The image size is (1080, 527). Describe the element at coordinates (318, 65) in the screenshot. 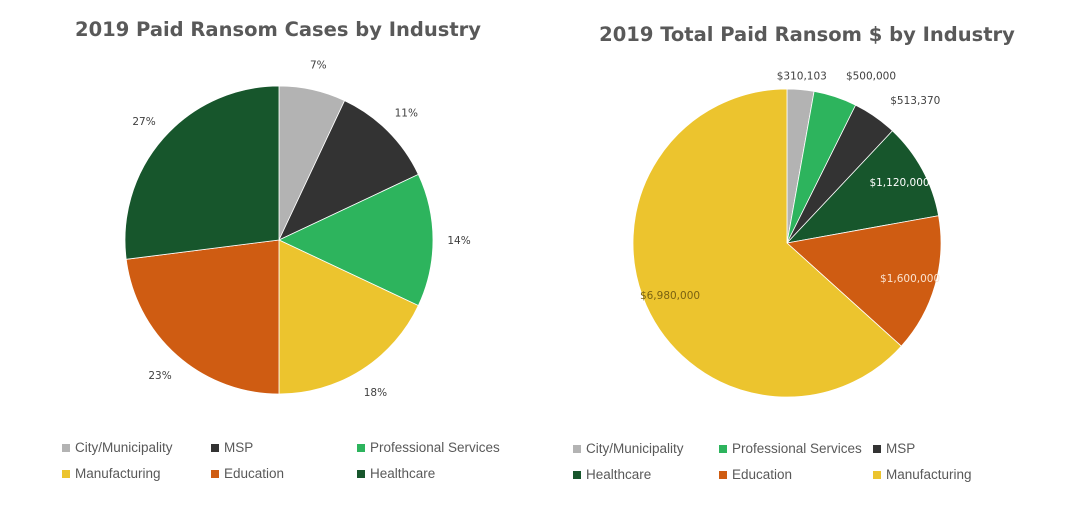

I see `data-label-city-municipality: 7%` at that location.